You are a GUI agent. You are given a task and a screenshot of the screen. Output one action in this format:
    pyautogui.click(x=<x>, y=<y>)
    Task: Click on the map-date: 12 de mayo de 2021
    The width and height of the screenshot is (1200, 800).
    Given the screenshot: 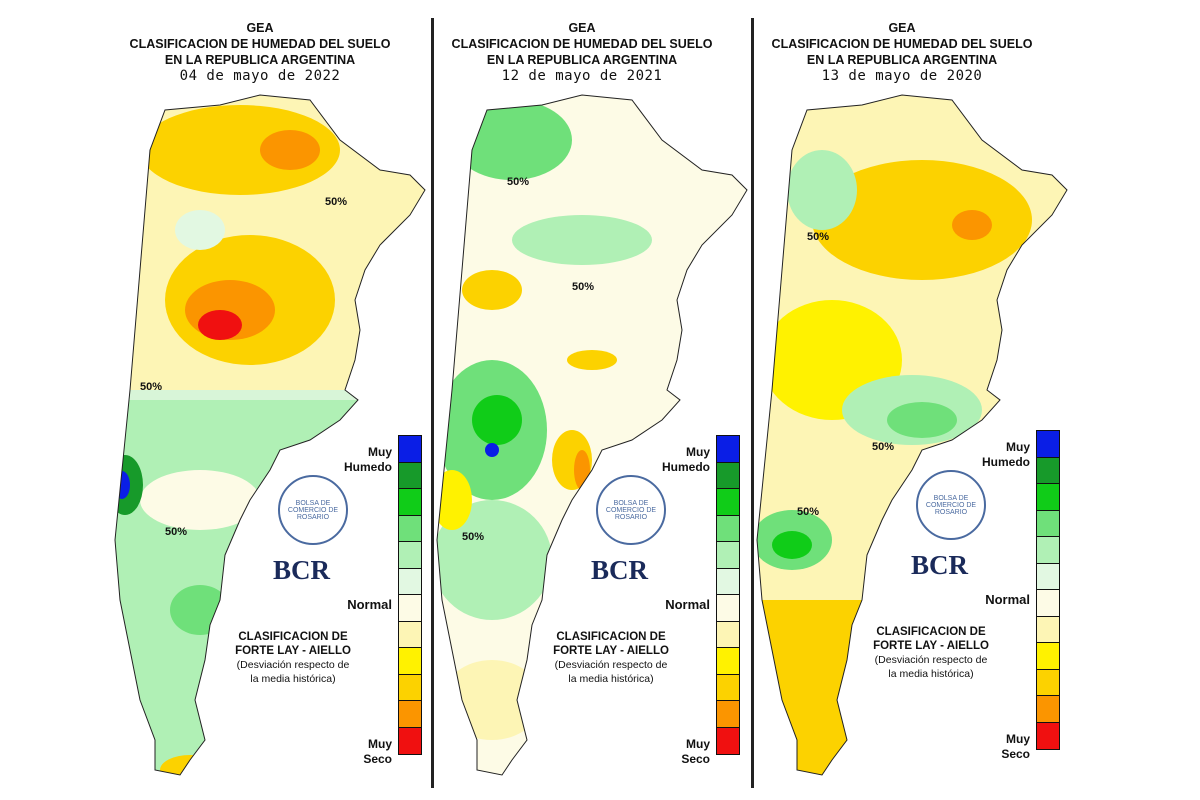 What is the action you would take?
    pyautogui.click(x=582, y=76)
    